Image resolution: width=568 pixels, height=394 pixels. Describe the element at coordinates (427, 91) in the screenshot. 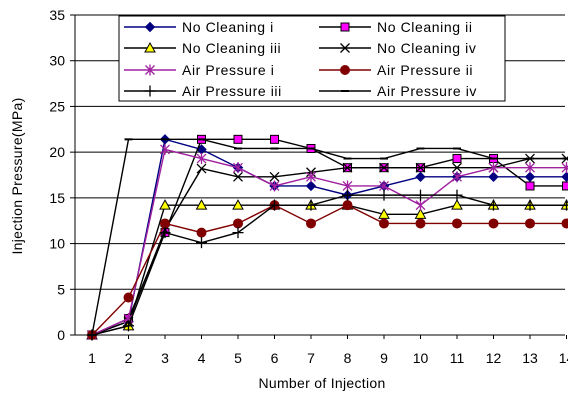

I see `legend-label: Air Pressure iv` at that location.